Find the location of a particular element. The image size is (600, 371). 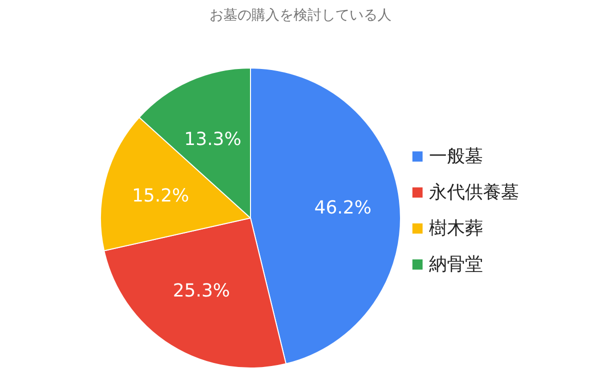

legend-label: 一般墓 is located at coordinates (456, 156).